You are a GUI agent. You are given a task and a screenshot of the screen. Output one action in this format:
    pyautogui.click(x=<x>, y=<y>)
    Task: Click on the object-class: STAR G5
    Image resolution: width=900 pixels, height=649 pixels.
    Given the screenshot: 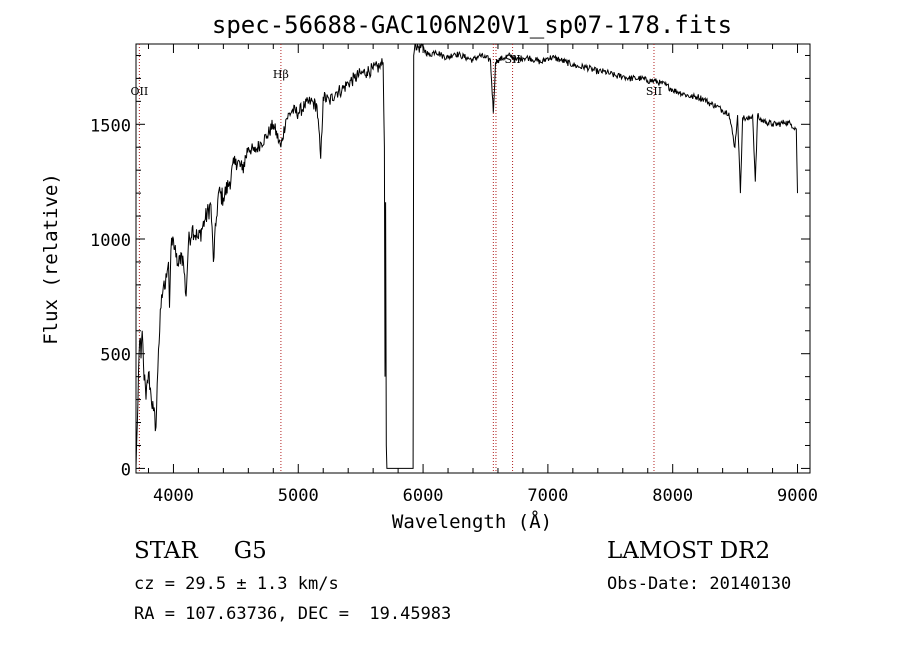 What is the action you would take?
    pyautogui.click(x=200, y=551)
    